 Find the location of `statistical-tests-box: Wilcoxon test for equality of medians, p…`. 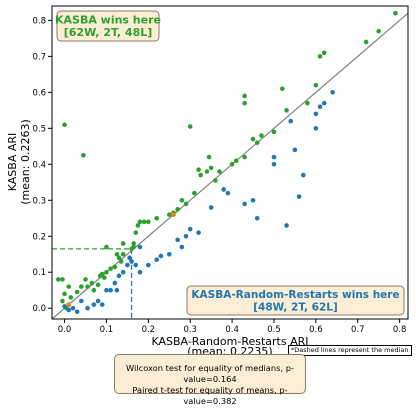

statistical-tests-box: Wilcoxon test for equality of medians, p… is located at coordinates (210, 380).